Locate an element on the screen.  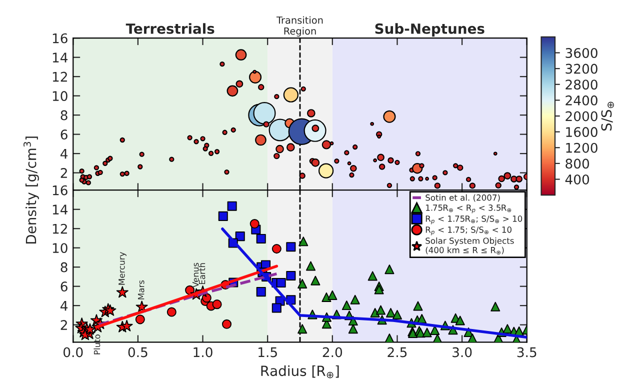
color-bar-label: 1600 is located at coordinates (582, 132).